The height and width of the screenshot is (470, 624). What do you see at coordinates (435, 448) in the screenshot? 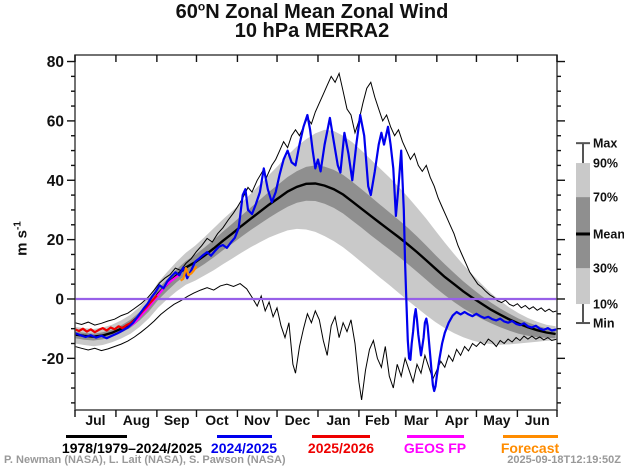
I see `legend-series-label: GEOS FP` at bounding box center [435, 448].